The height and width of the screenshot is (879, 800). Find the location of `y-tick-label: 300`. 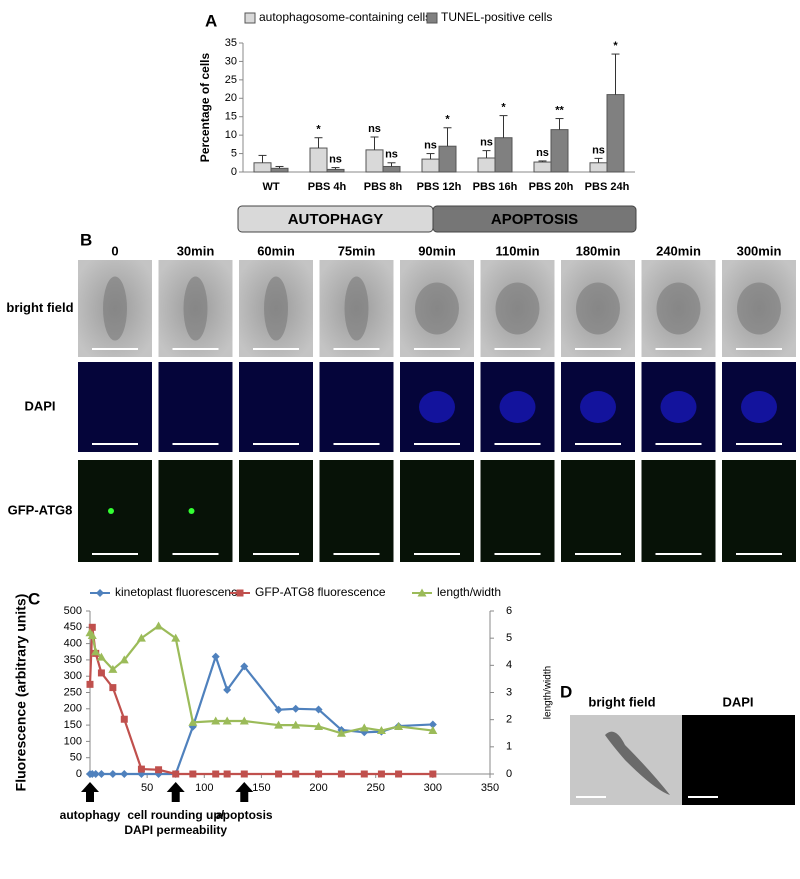

y-tick-label: 300 is located at coordinates (73, 676).